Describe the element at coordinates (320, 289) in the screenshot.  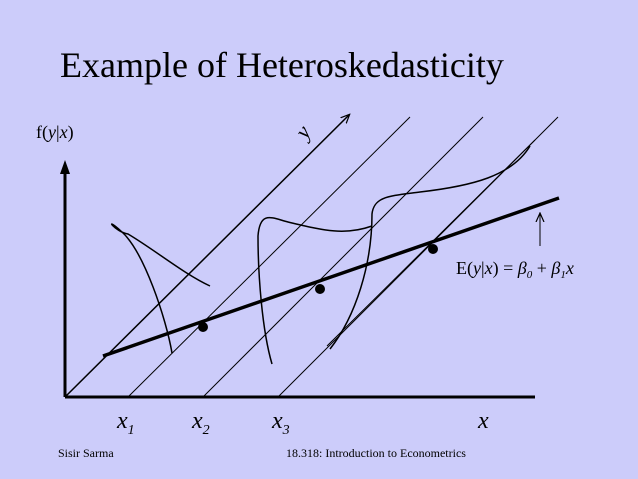
I see `mean-dot-x2` at that location.